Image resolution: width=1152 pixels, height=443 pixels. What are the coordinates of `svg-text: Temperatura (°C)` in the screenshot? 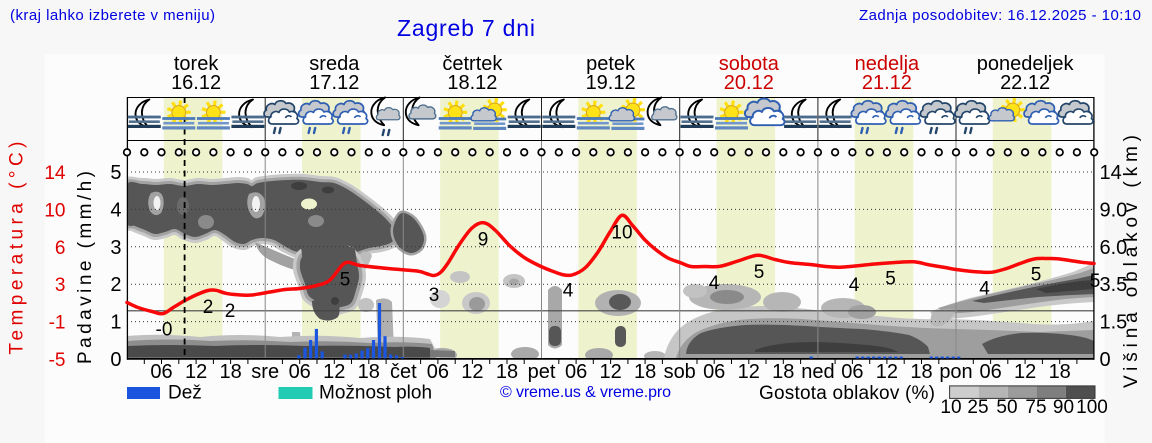 It's located at (17, 248).